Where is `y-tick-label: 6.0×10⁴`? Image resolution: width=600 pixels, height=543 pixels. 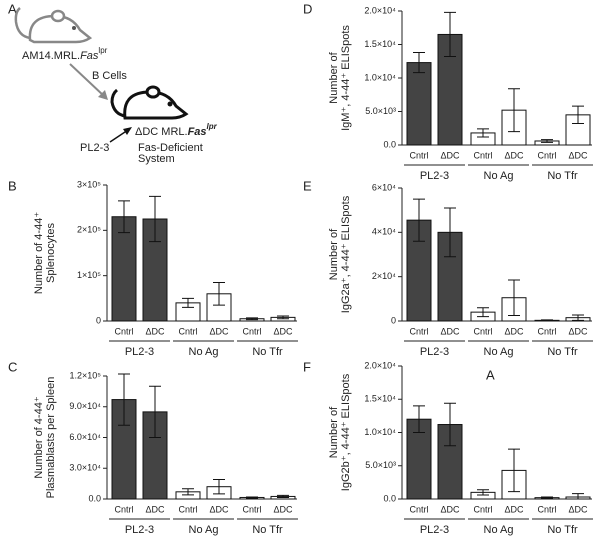
y-tick-label: 6.0×10⁴ is located at coordinates (85, 437).